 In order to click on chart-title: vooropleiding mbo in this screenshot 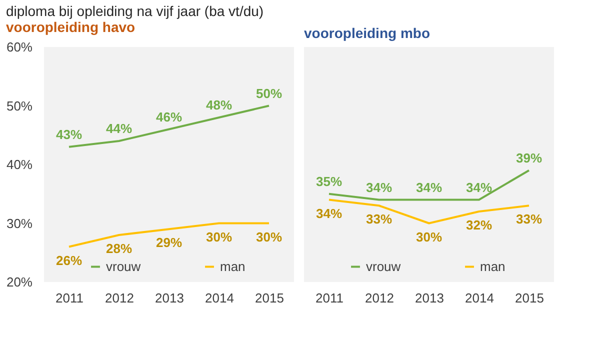, I will do `click(367, 33)`.